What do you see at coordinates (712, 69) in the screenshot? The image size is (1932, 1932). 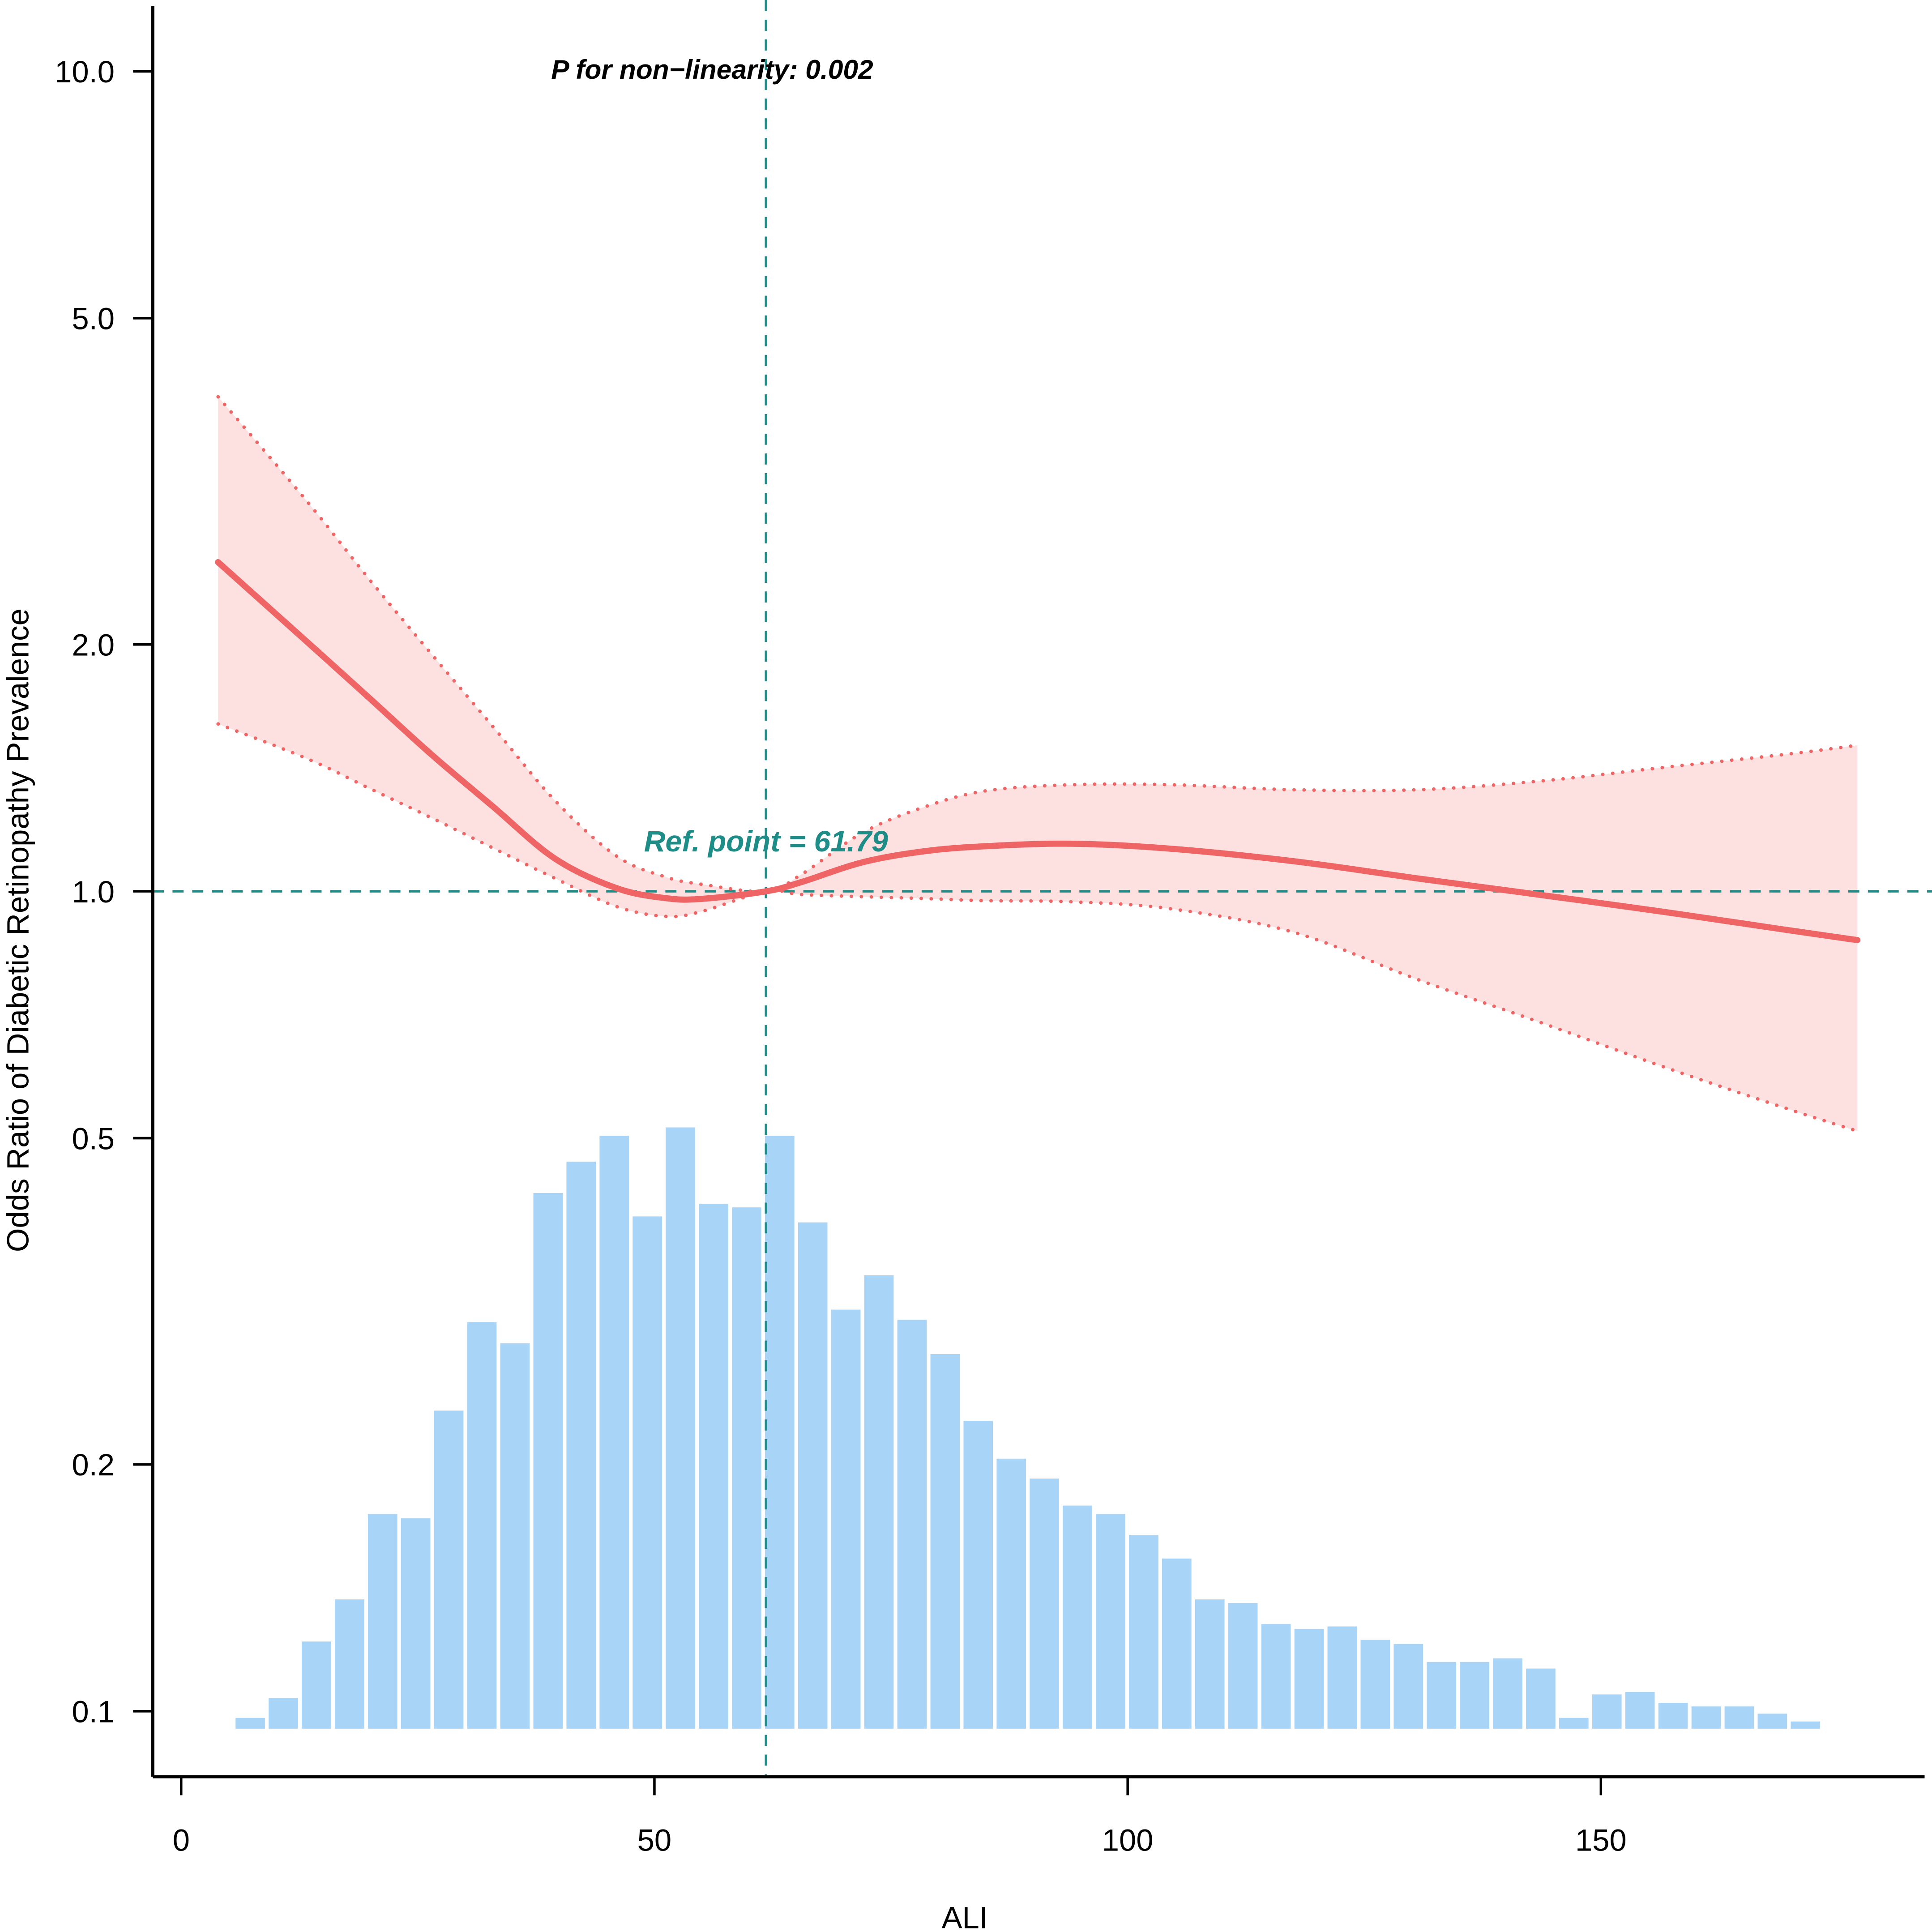 I see `p-nonlinearity-label: P for non−linearity: 0.002` at bounding box center [712, 69].